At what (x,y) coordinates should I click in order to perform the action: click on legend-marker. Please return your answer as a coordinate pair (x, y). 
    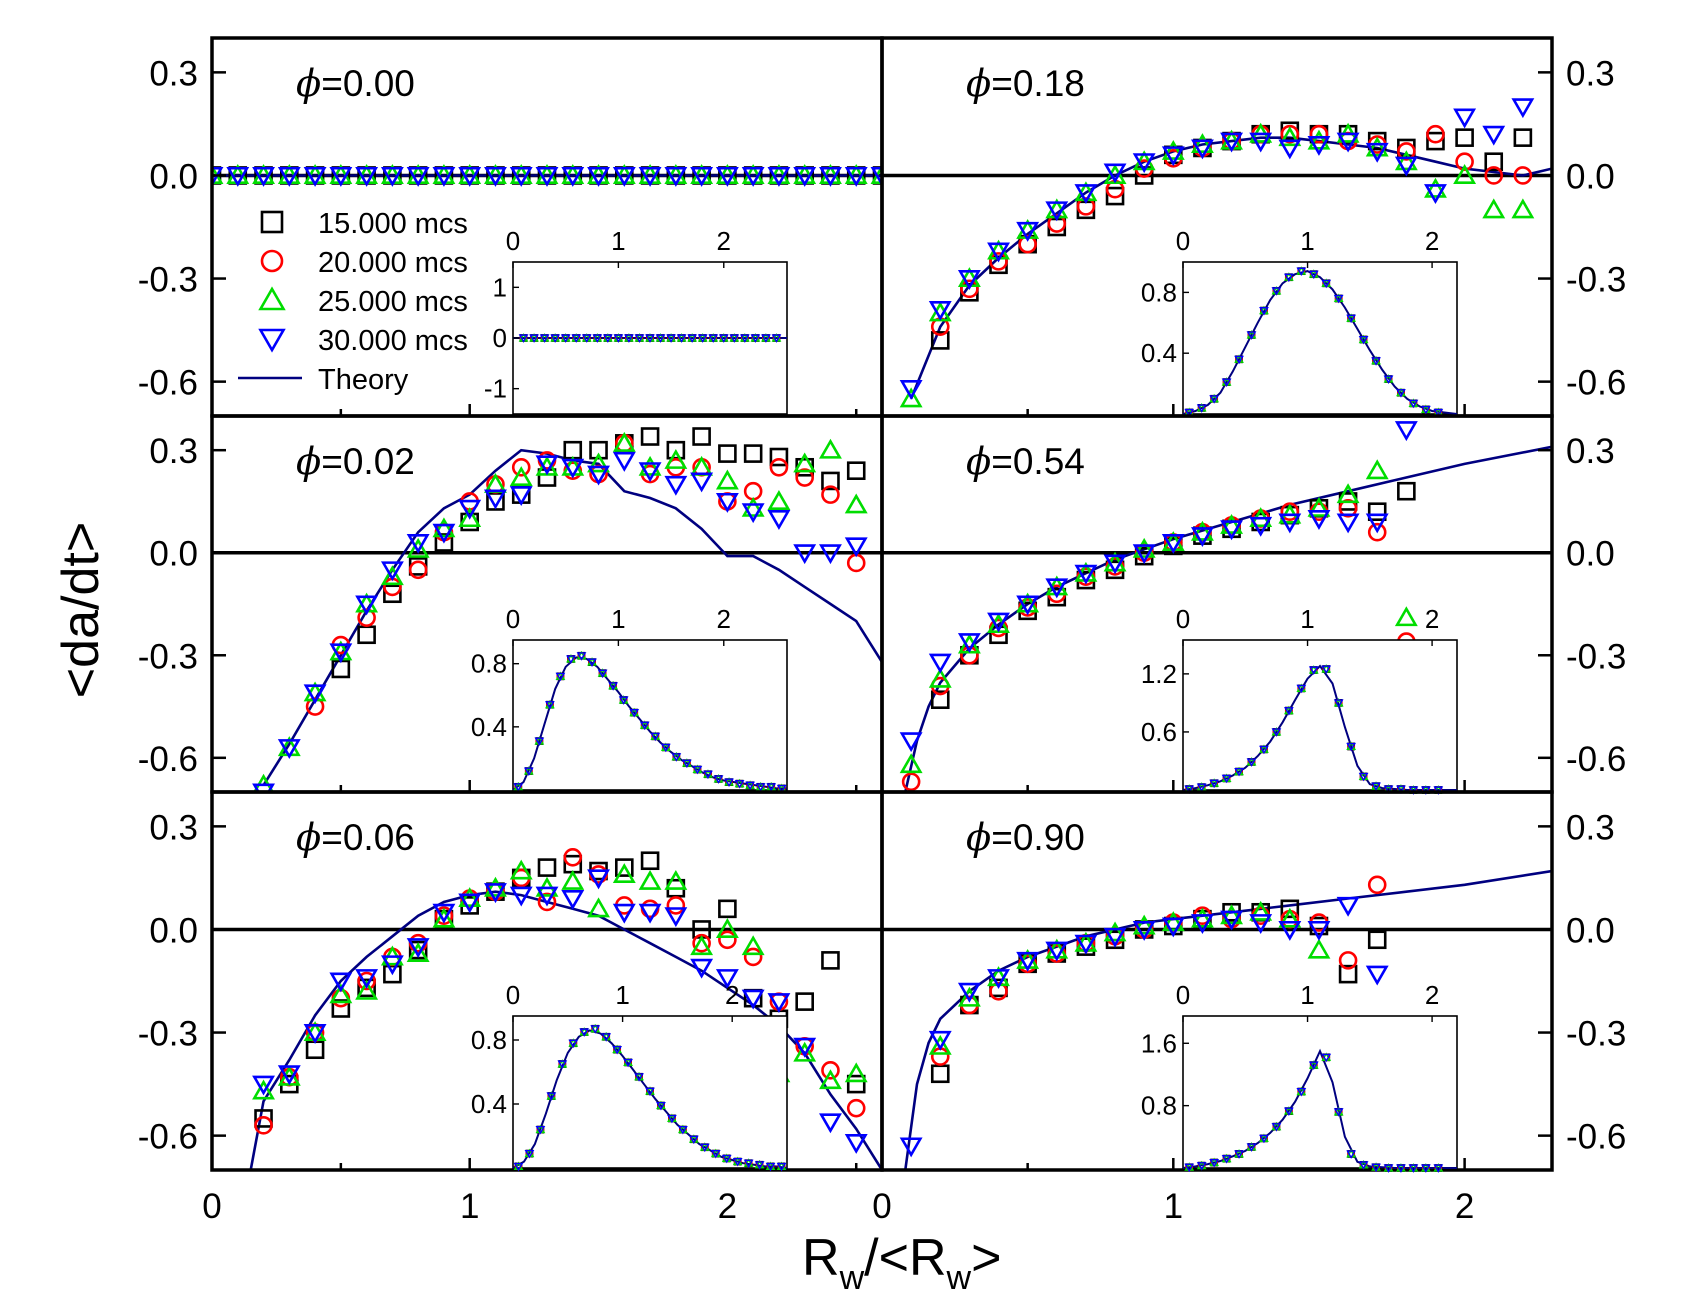
    Looking at the image, I should click on (272, 298).